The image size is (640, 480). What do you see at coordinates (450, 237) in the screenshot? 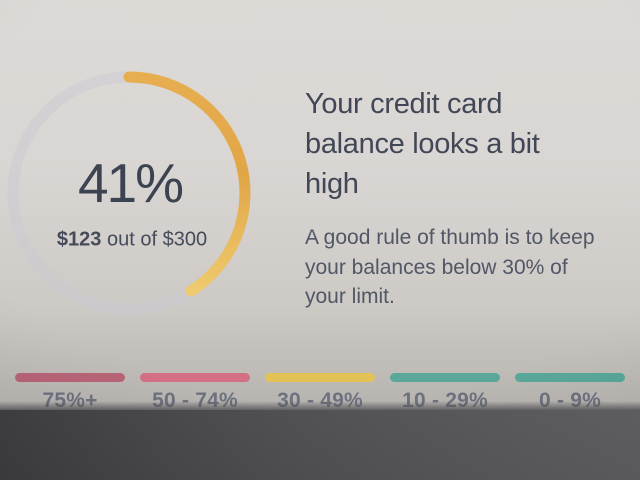
I see `advice-line: A good rule of thumb is to keep` at bounding box center [450, 237].